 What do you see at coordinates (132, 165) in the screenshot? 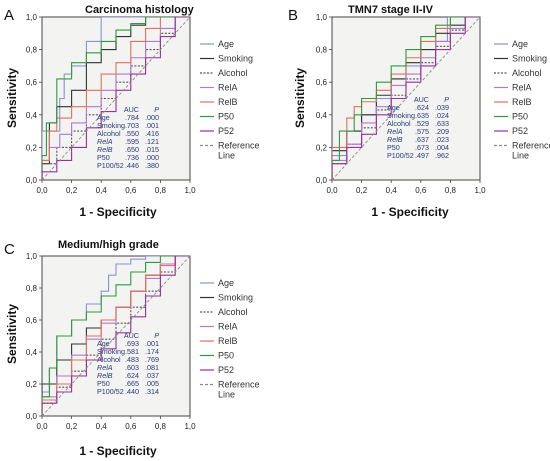
I see `table-row-auc: .446` at bounding box center [132, 165].